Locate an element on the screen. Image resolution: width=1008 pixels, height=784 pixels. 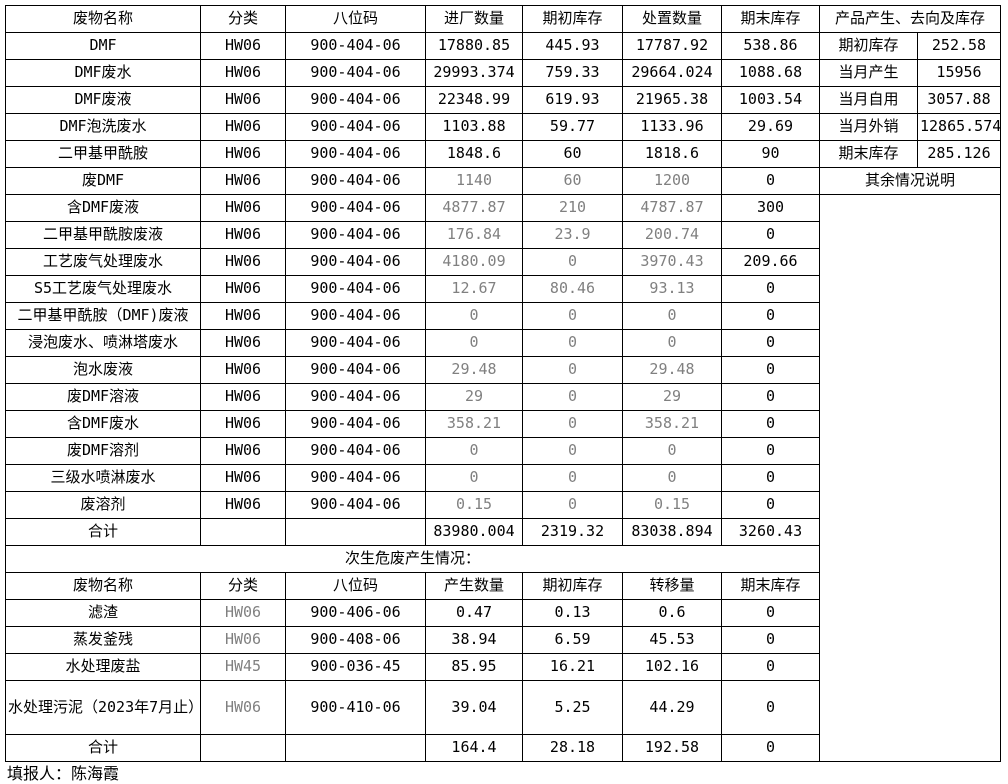
waste-name-cell: 水处理废盐 is located at coordinates (103, 667).